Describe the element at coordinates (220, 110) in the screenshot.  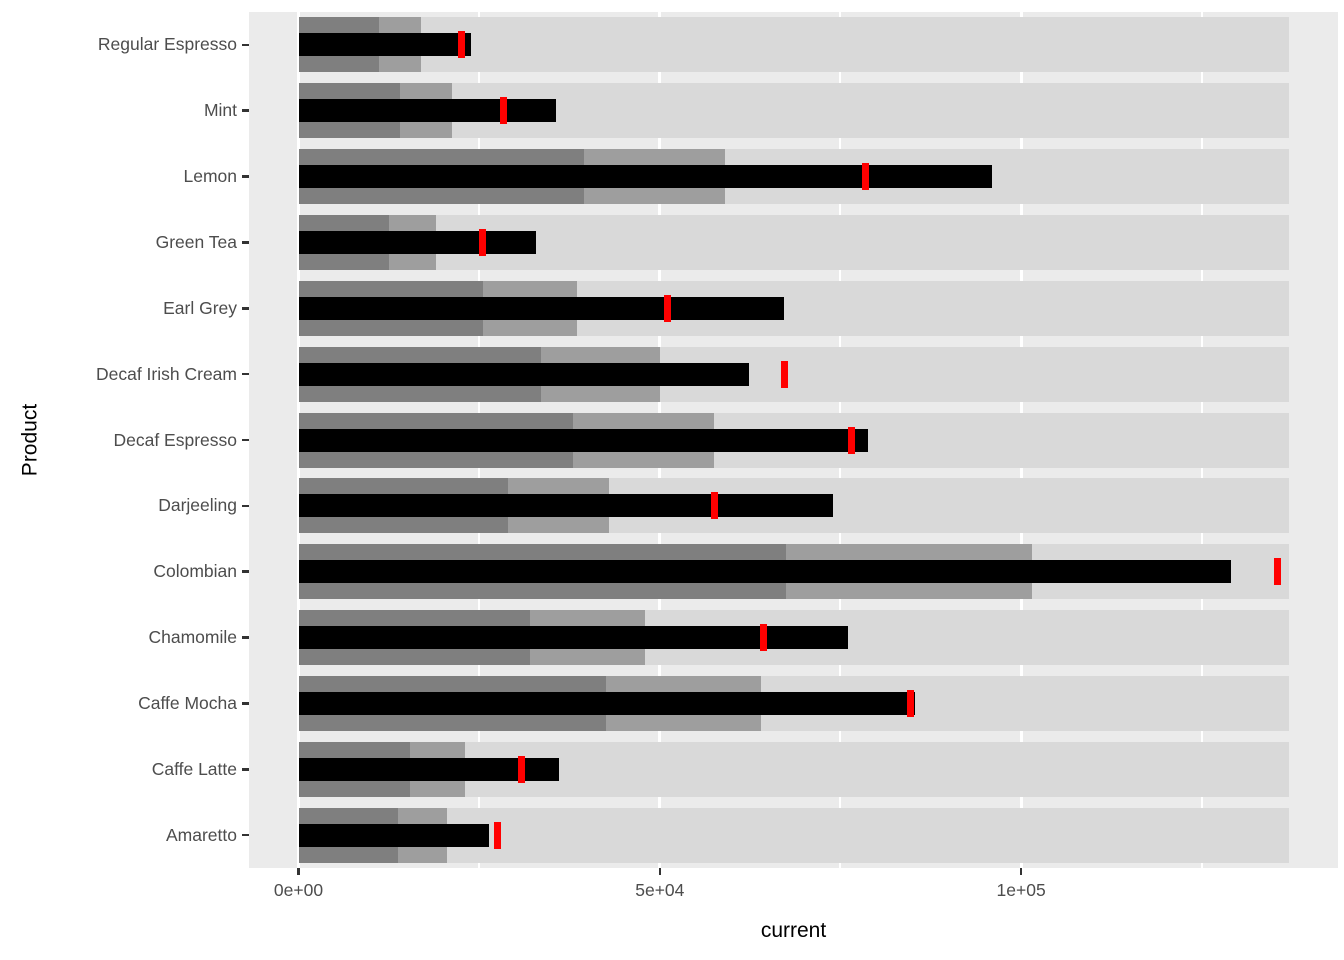
I see `y-axis-label: Mint` at that location.